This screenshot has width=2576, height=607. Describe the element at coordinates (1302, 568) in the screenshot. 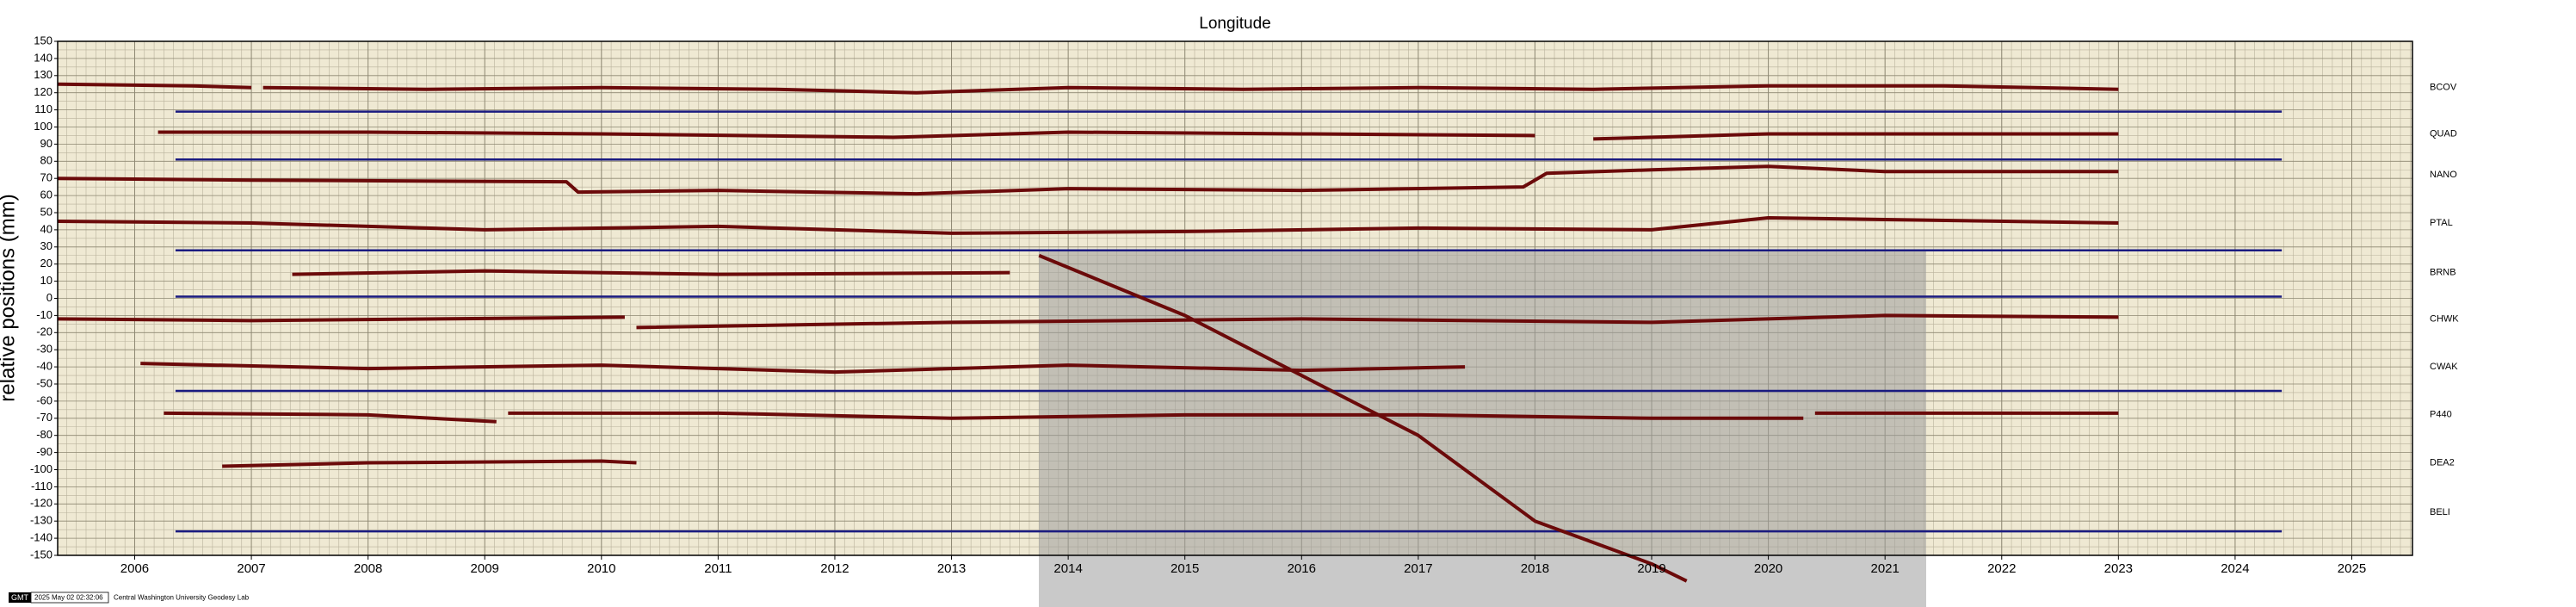

I see `x-tick-label: 2016` at that location.